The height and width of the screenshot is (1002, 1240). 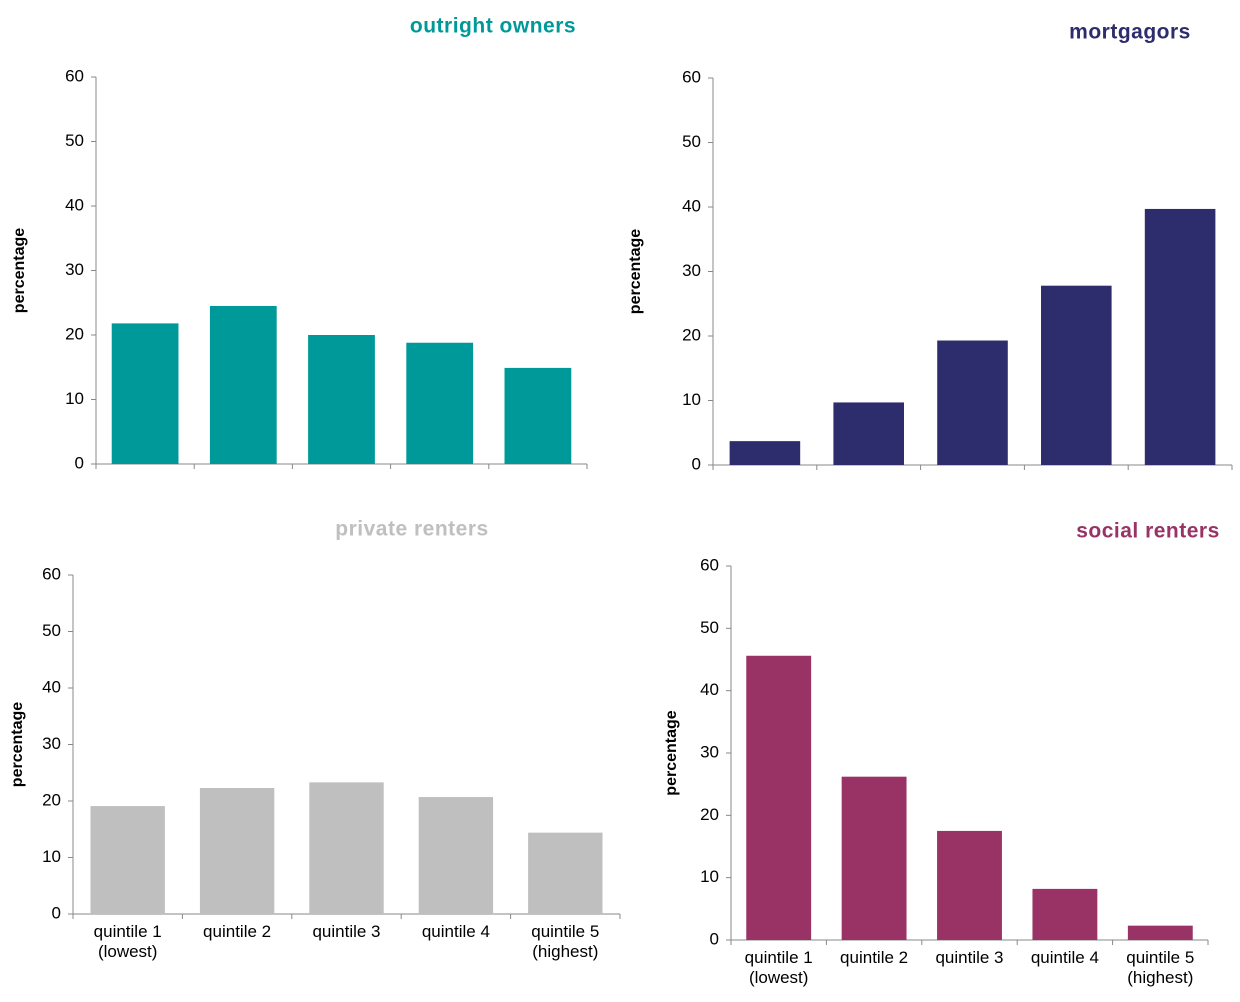 I want to click on chart-title: mortgagors, so click(x=1130, y=32).